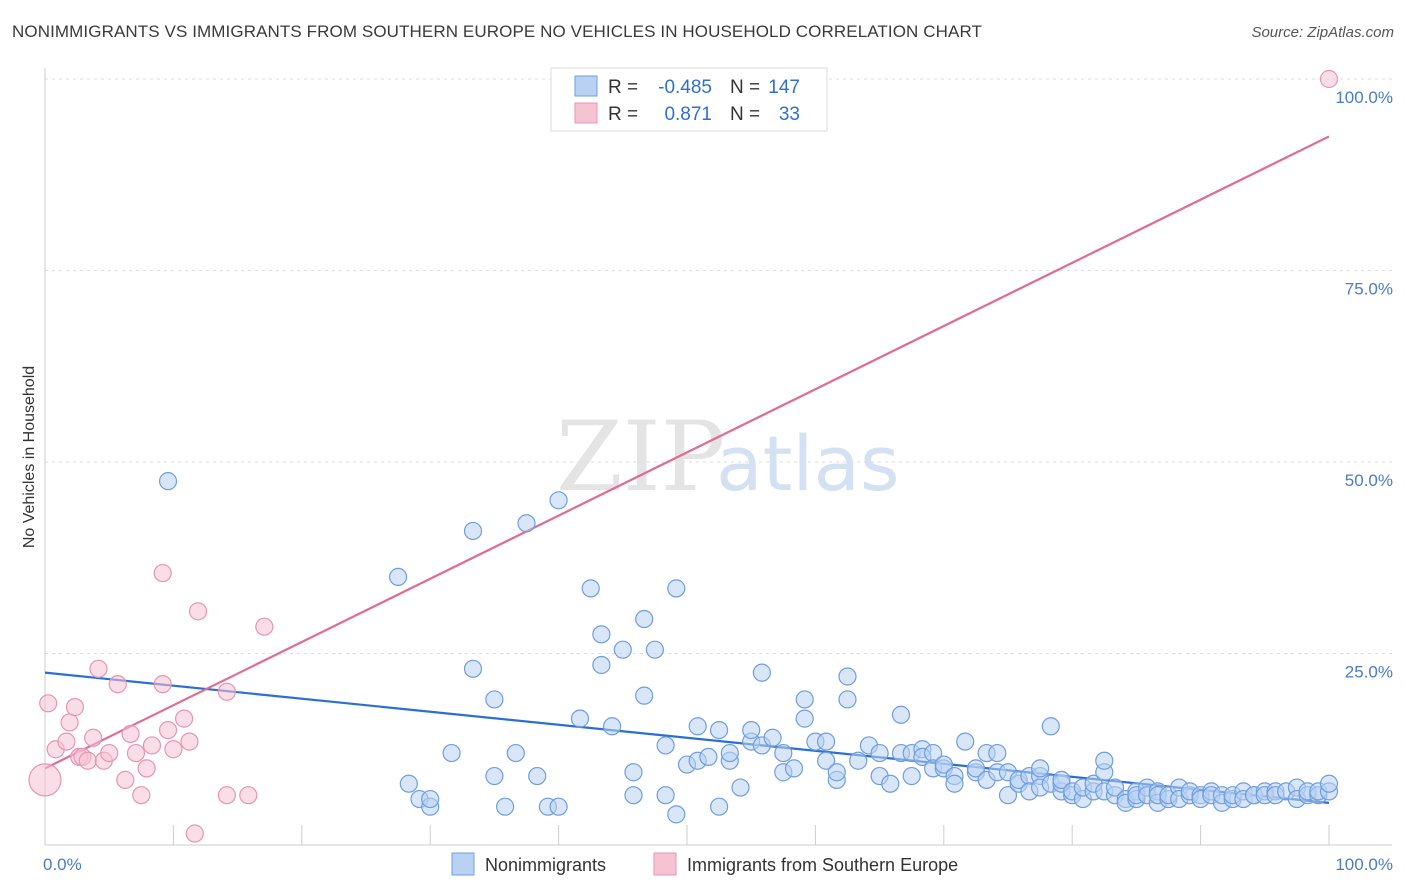 Image resolution: width=1406 pixels, height=892 pixels. I want to click on bottom-legend-immigrants: Immigrants from Southern Europe, so click(822, 865).